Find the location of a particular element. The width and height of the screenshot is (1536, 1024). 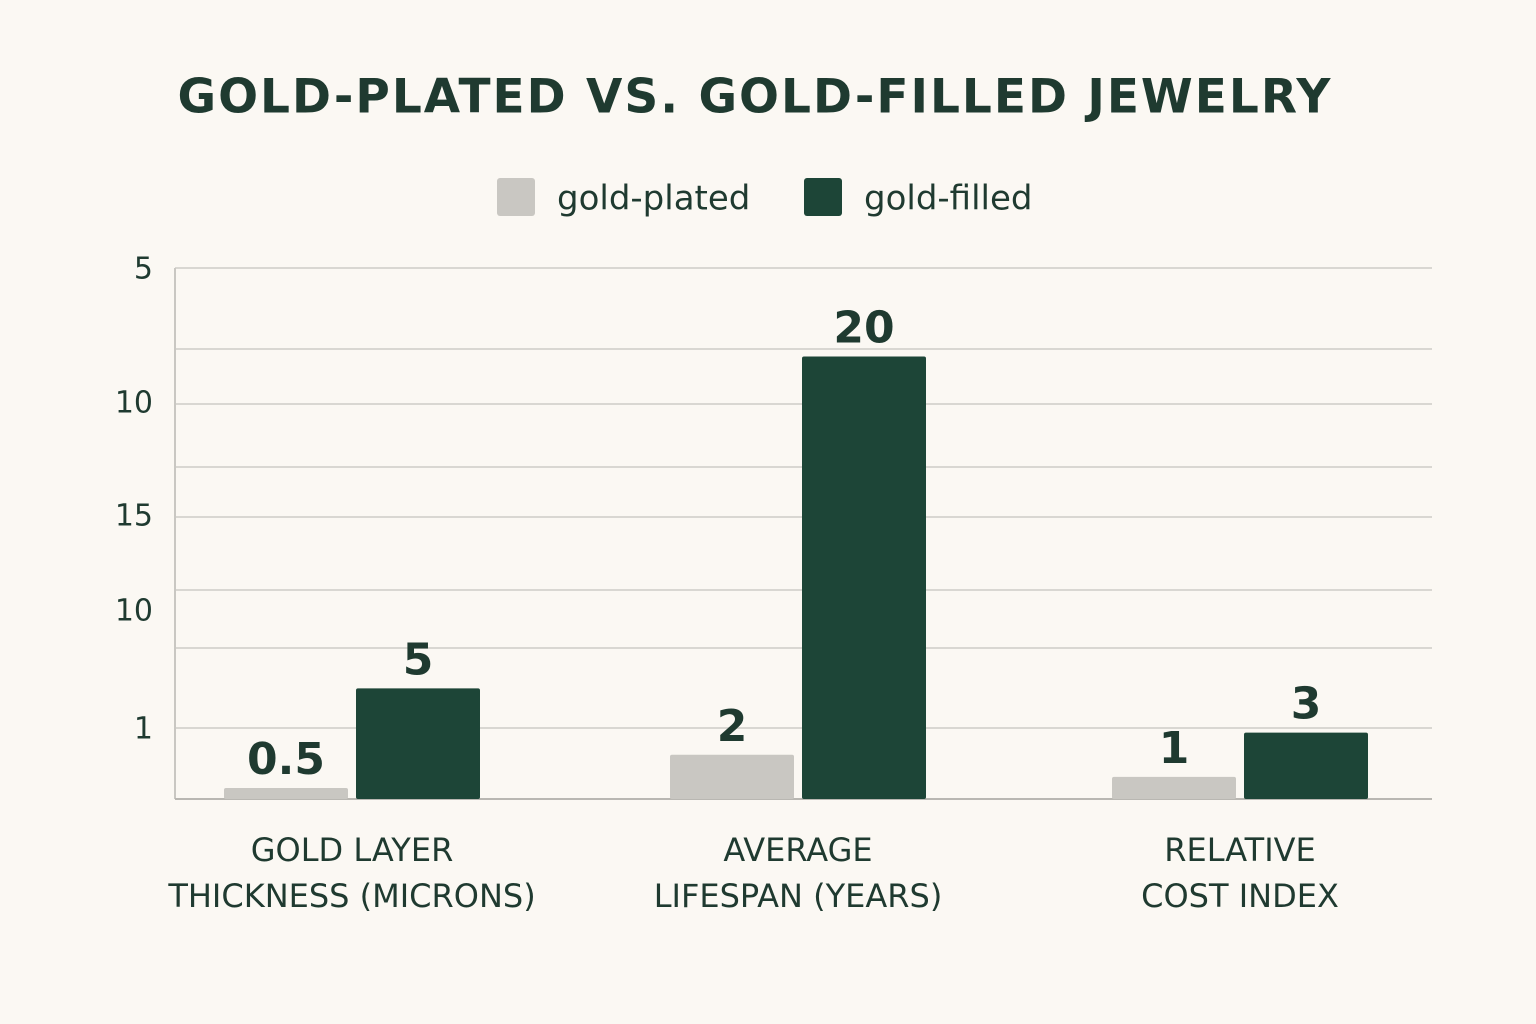

legend-label: gold-plated is located at coordinates (653, 199).